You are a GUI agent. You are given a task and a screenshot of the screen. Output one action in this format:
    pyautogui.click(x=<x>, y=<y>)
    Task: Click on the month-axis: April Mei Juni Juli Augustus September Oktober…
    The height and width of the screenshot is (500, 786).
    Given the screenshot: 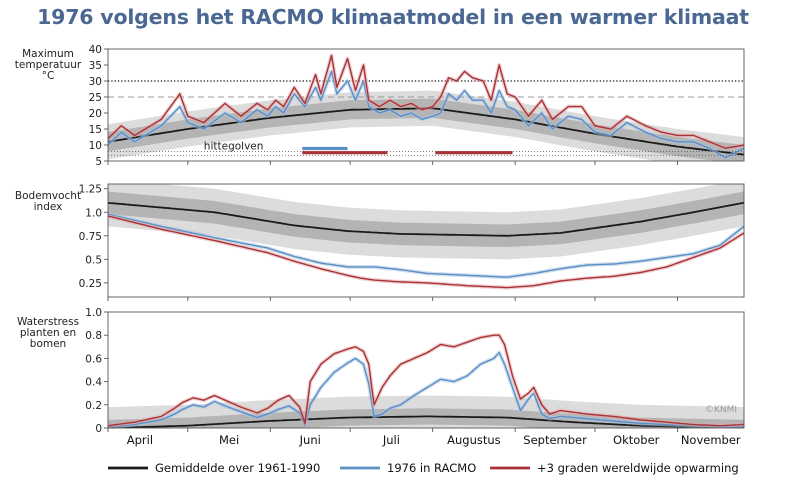 What is the action you would take?
    pyautogui.click(x=434, y=440)
    